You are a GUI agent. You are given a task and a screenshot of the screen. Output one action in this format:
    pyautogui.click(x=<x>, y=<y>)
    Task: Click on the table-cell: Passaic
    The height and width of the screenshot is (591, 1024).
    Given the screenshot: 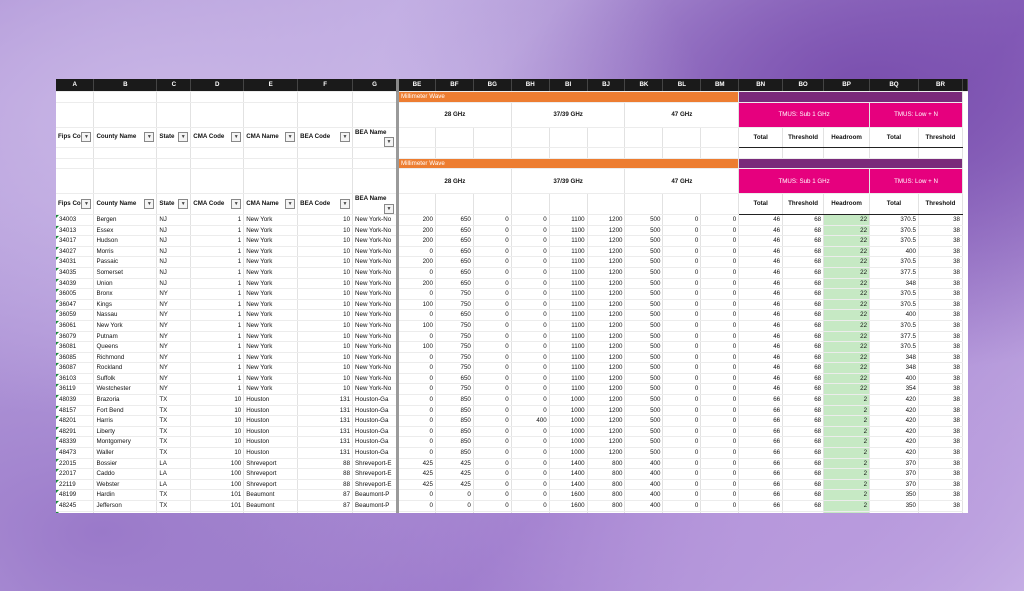 What is the action you would take?
    pyautogui.click(x=125, y=262)
    